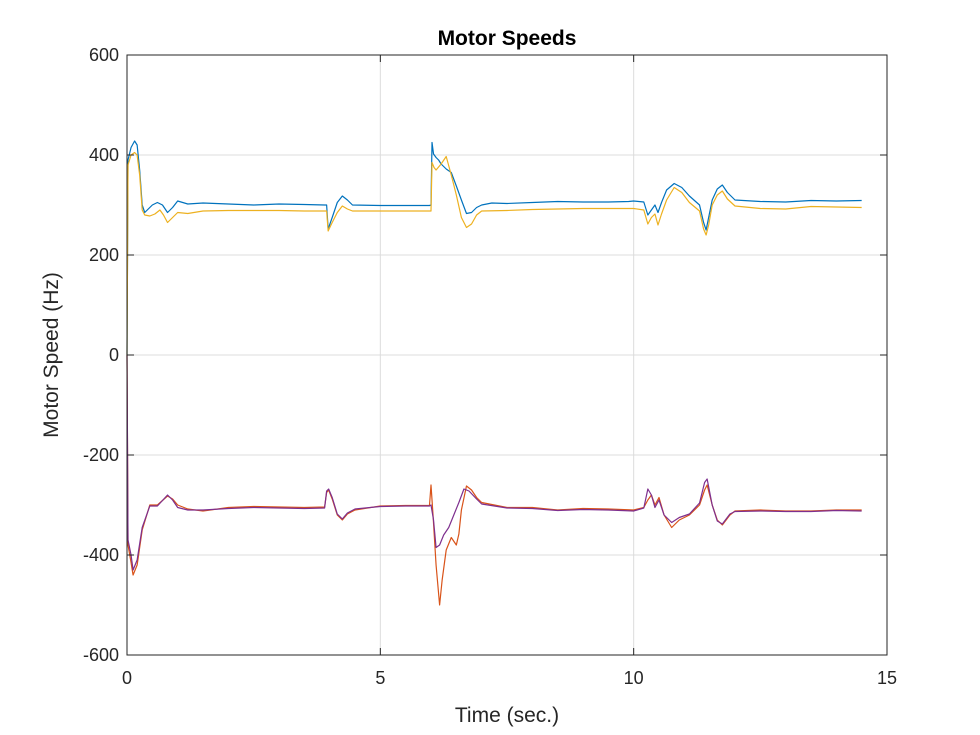  What do you see at coordinates (114, 355) in the screenshot?
I see `y-tick-label: 0` at bounding box center [114, 355].